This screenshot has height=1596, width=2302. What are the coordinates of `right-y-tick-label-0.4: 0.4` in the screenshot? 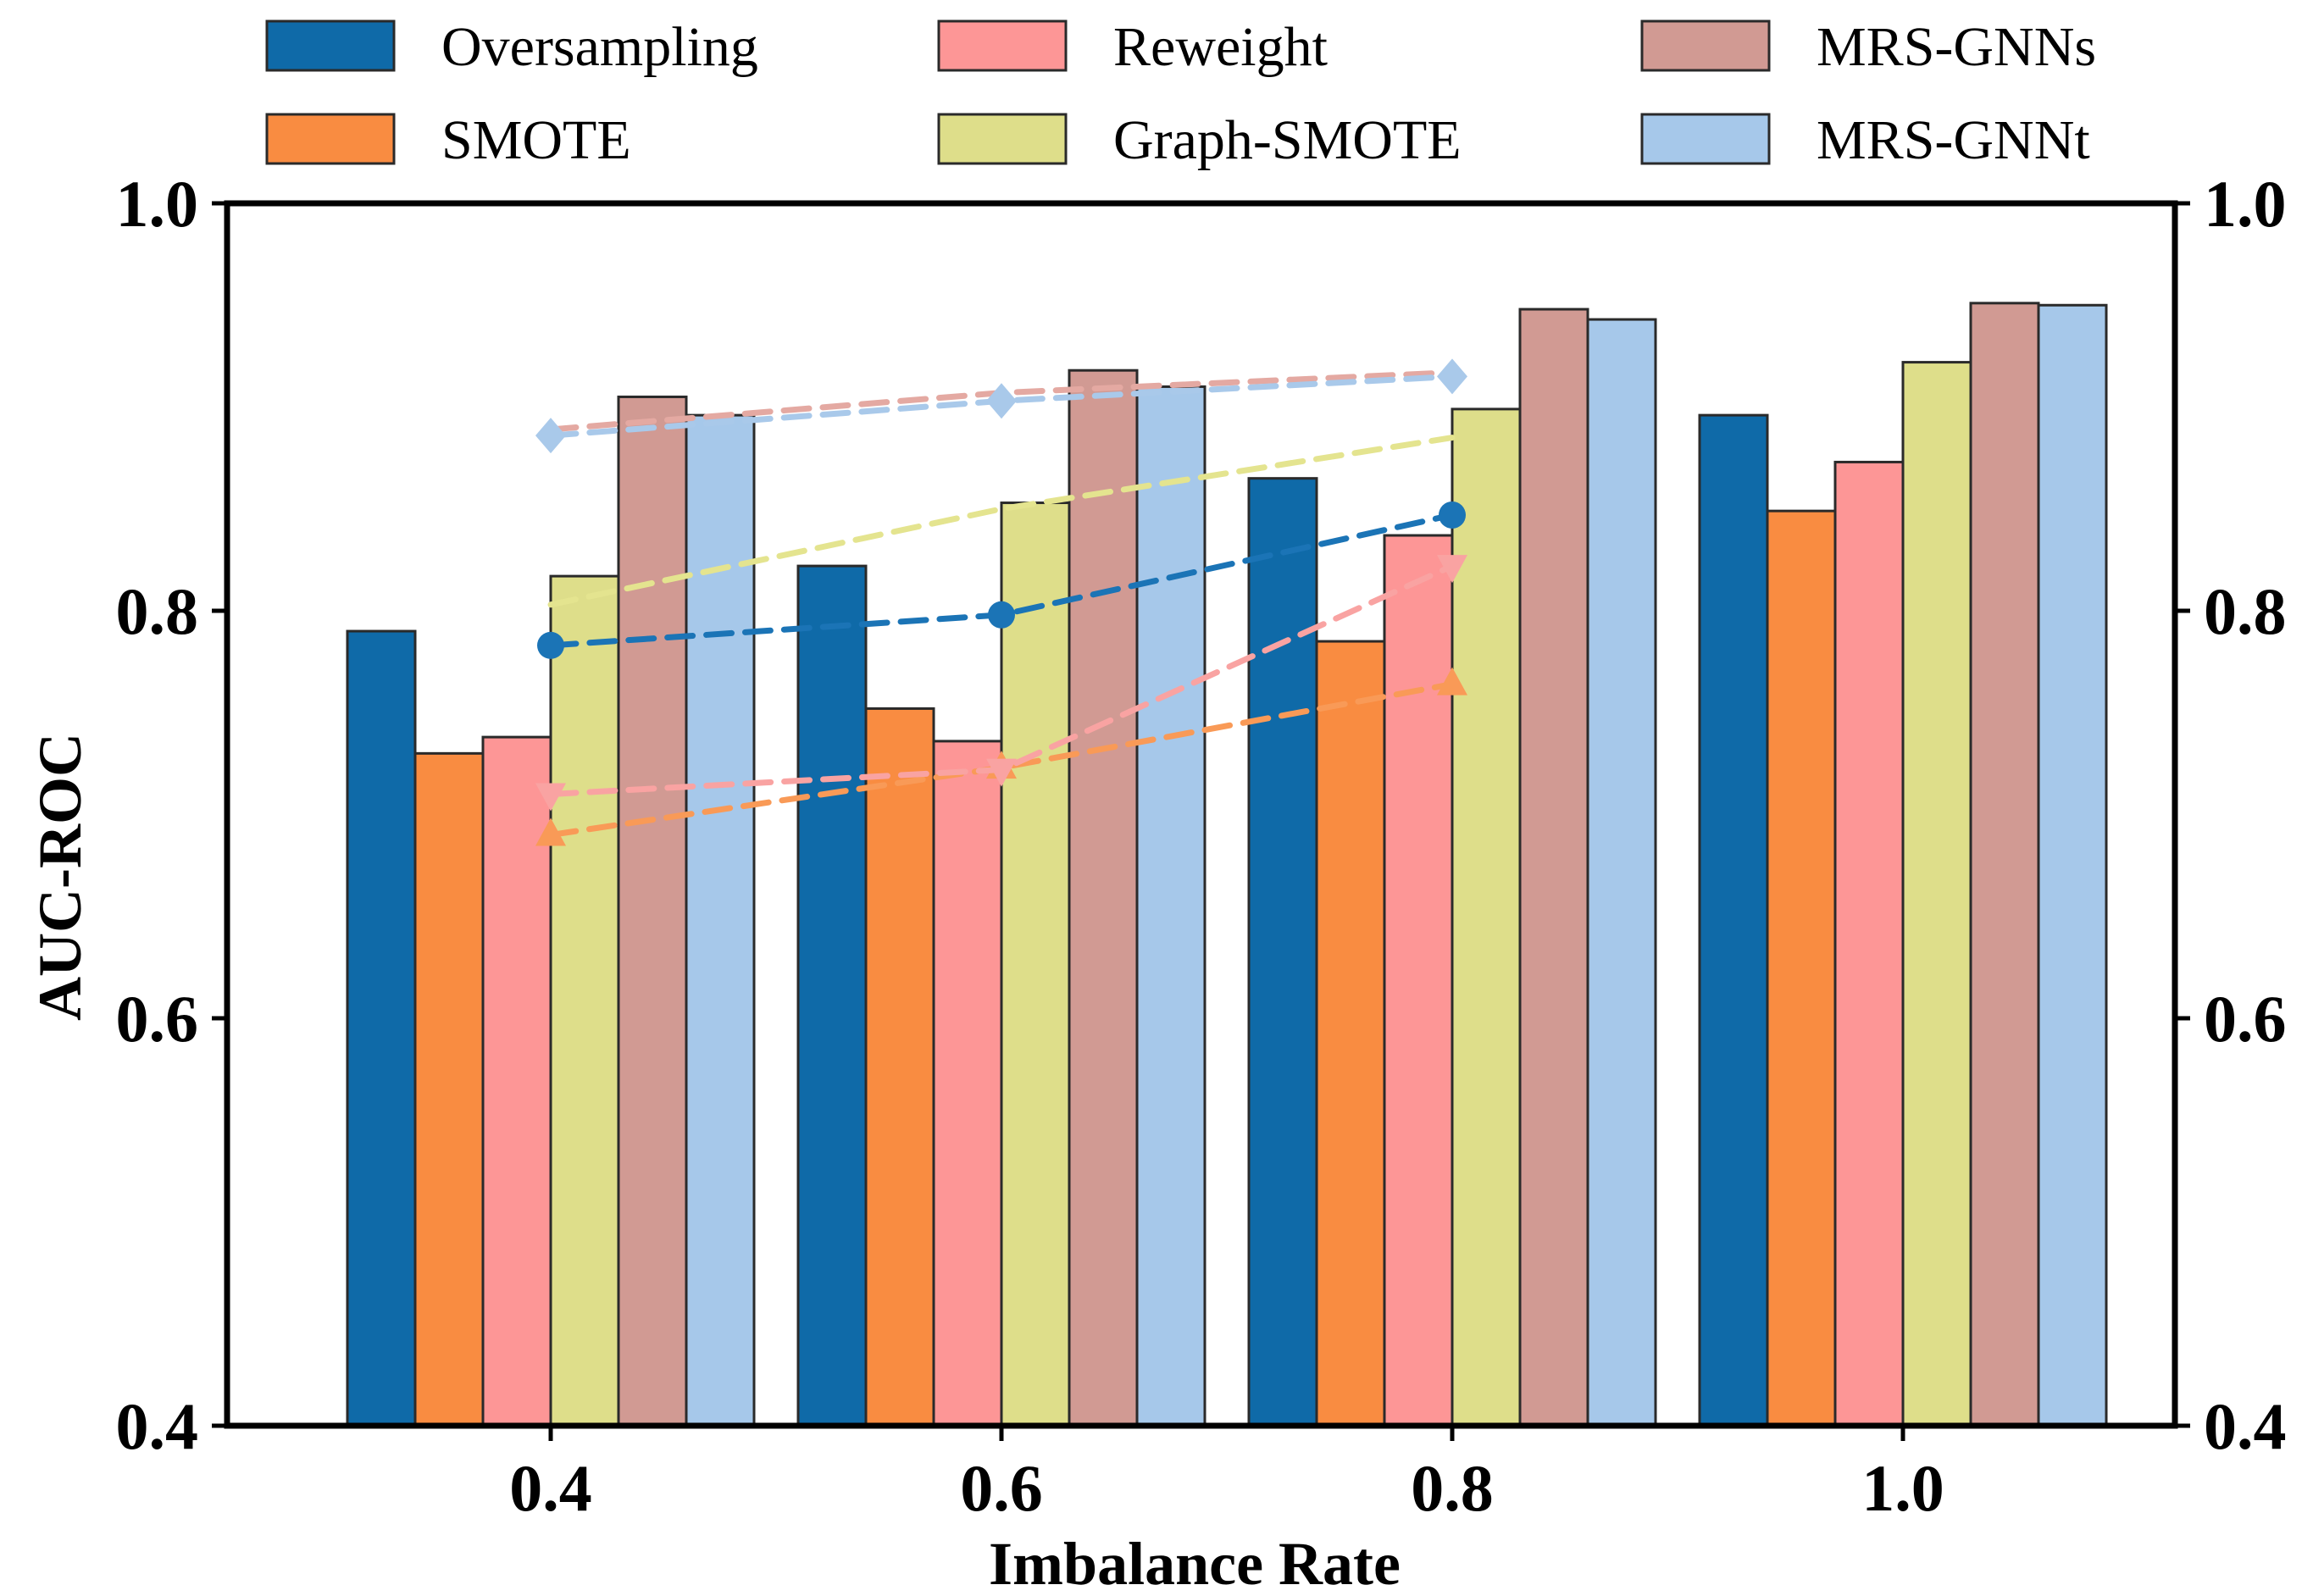 It's located at (2245, 1426).